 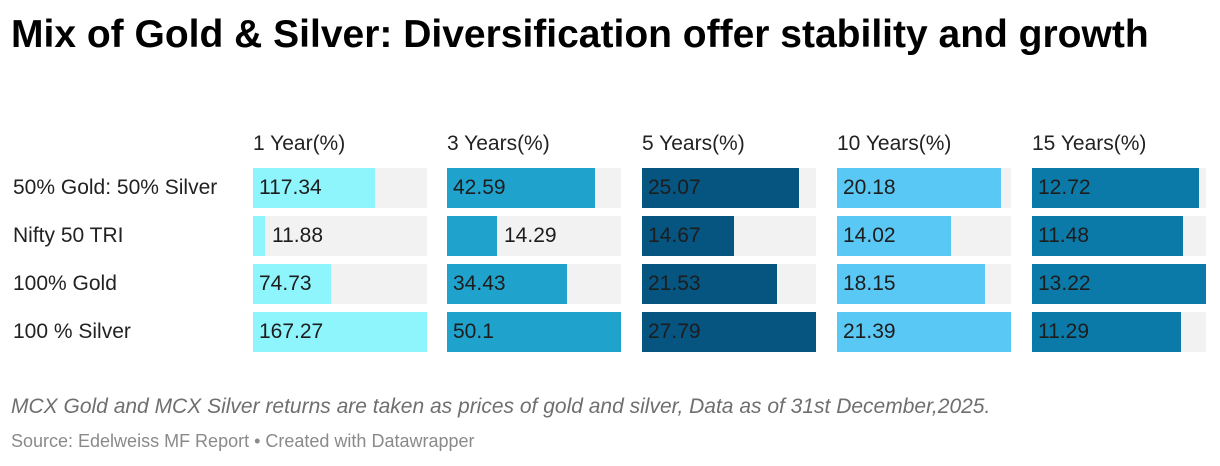 I want to click on value-label: 25.07, so click(x=674, y=187).